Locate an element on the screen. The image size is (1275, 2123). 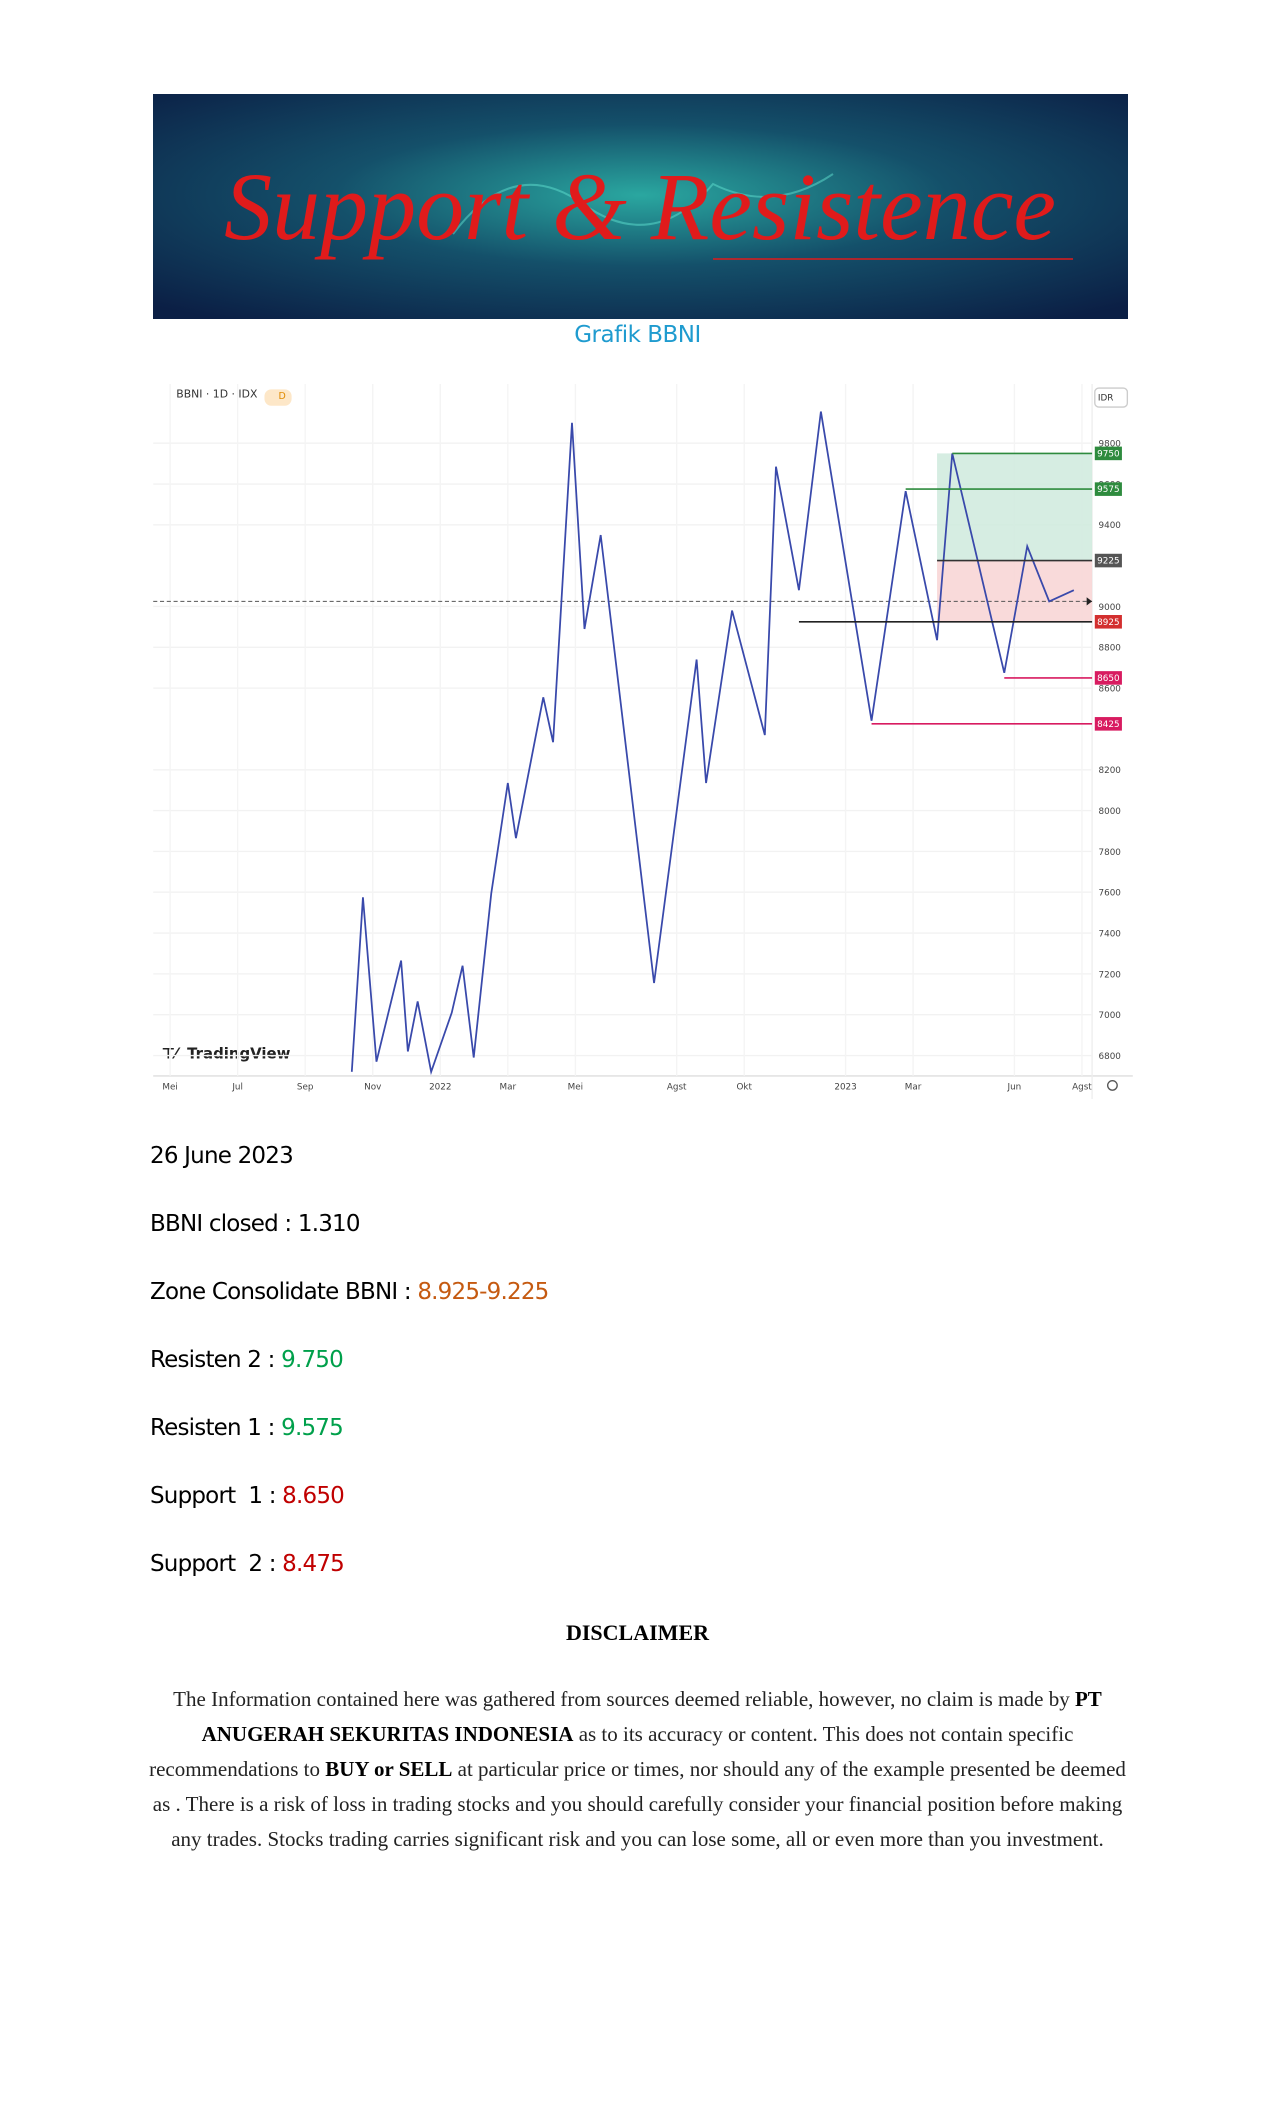
banner-title: Support & Resistence is located at coordinates (640, 206).